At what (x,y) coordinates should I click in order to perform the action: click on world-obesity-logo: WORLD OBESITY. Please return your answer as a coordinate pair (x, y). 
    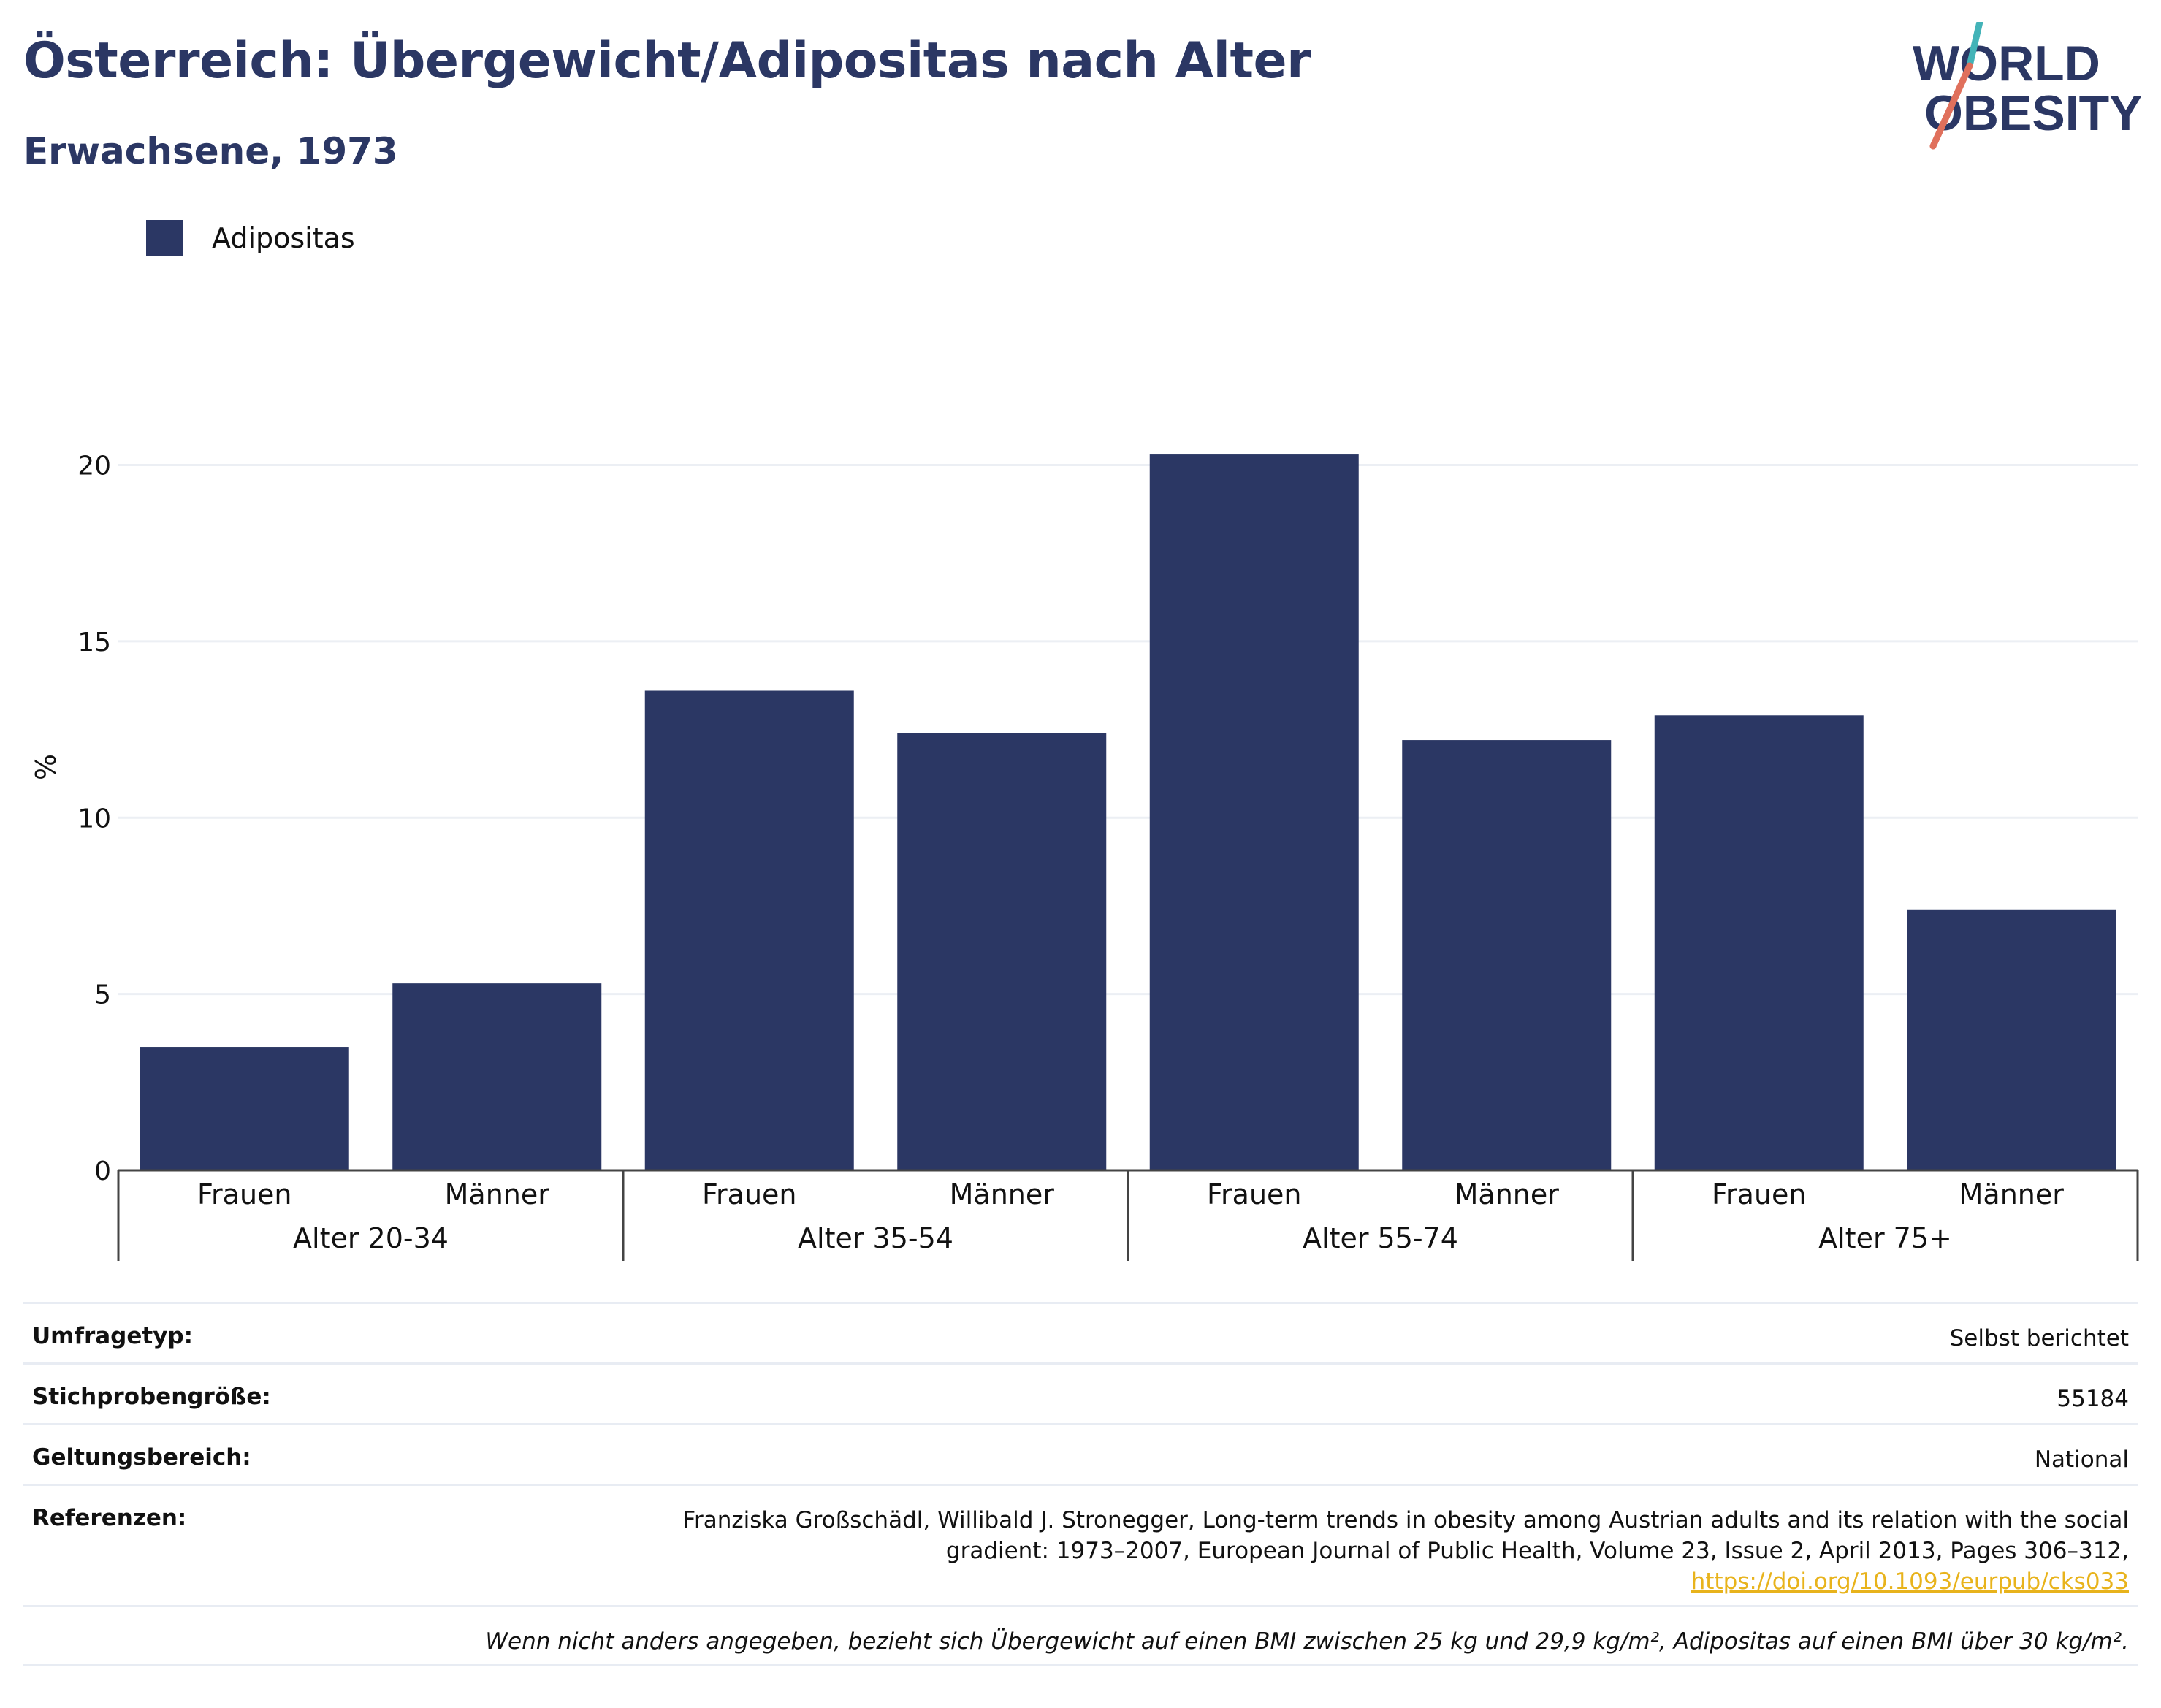
    Looking at the image, I should click on (2028, 86).